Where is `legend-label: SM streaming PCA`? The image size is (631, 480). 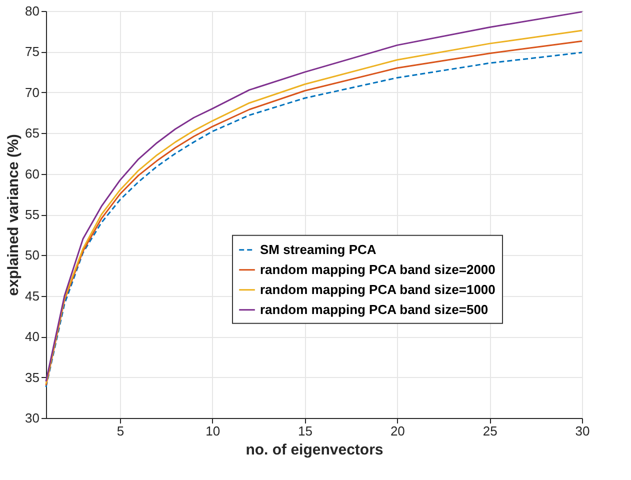 legend-label: SM streaming PCA is located at coordinates (318, 249).